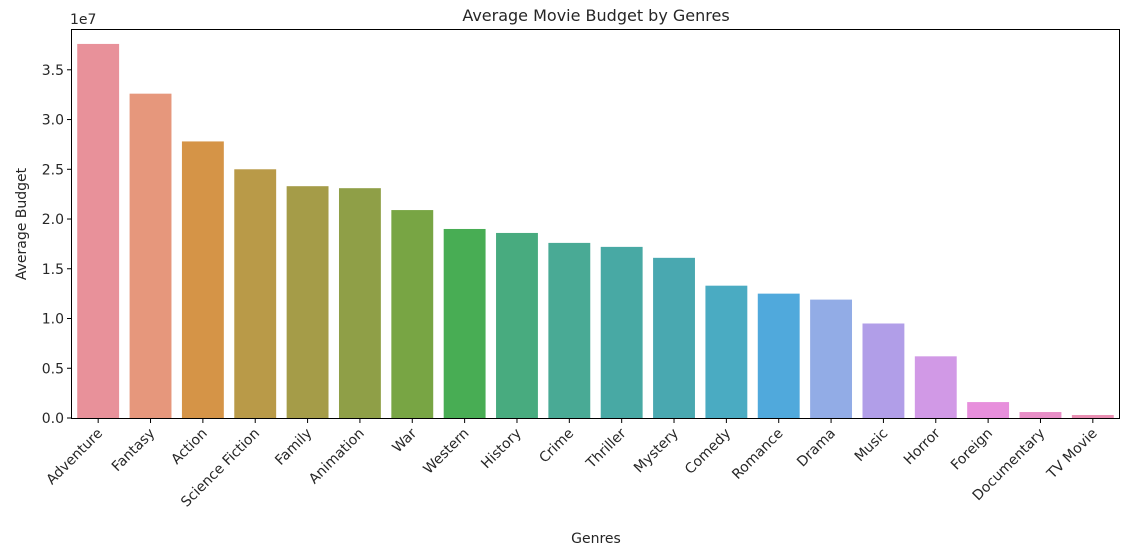  Describe the element at coordinates (464, 323) in the screenshot. I see `bar-western` at that location.